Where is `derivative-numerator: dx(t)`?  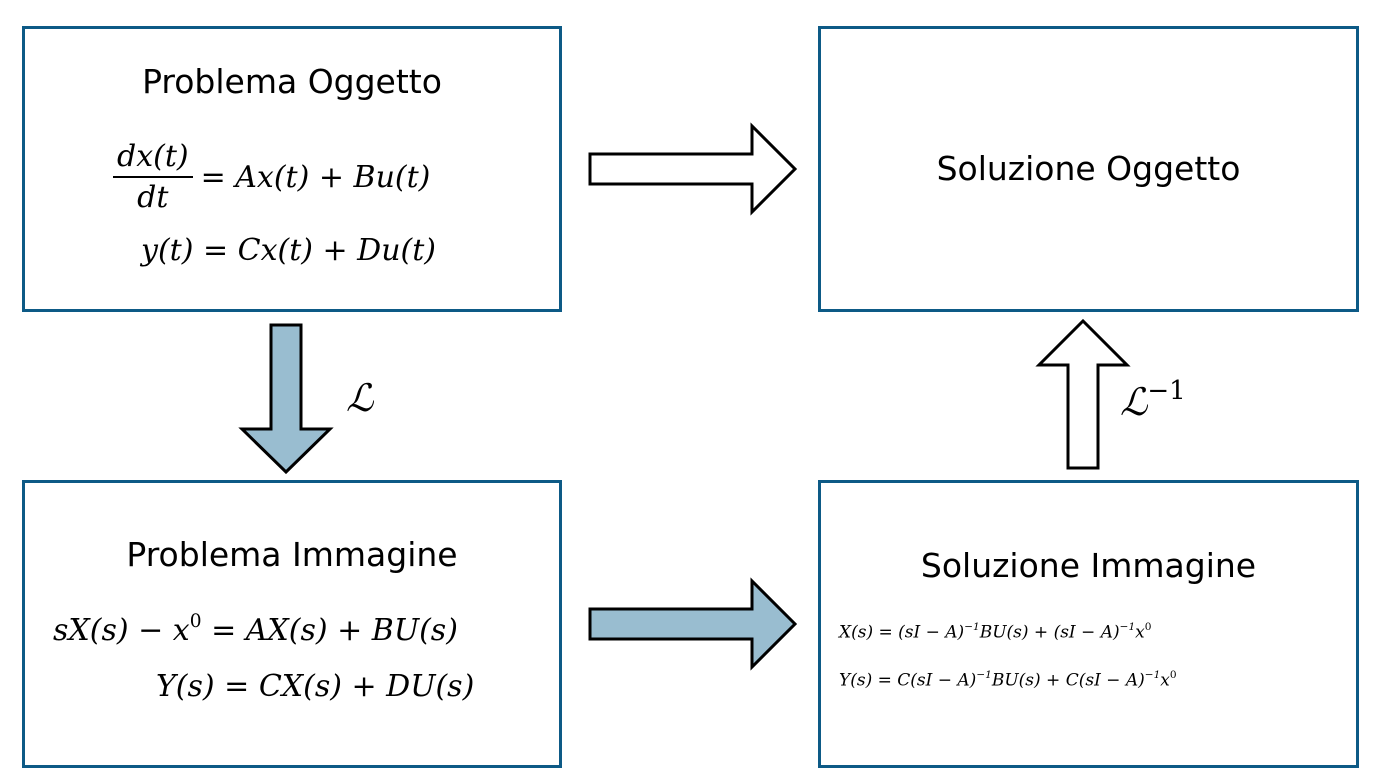
derivative-numerator: dx(t) is located at coordinates (153, 156).